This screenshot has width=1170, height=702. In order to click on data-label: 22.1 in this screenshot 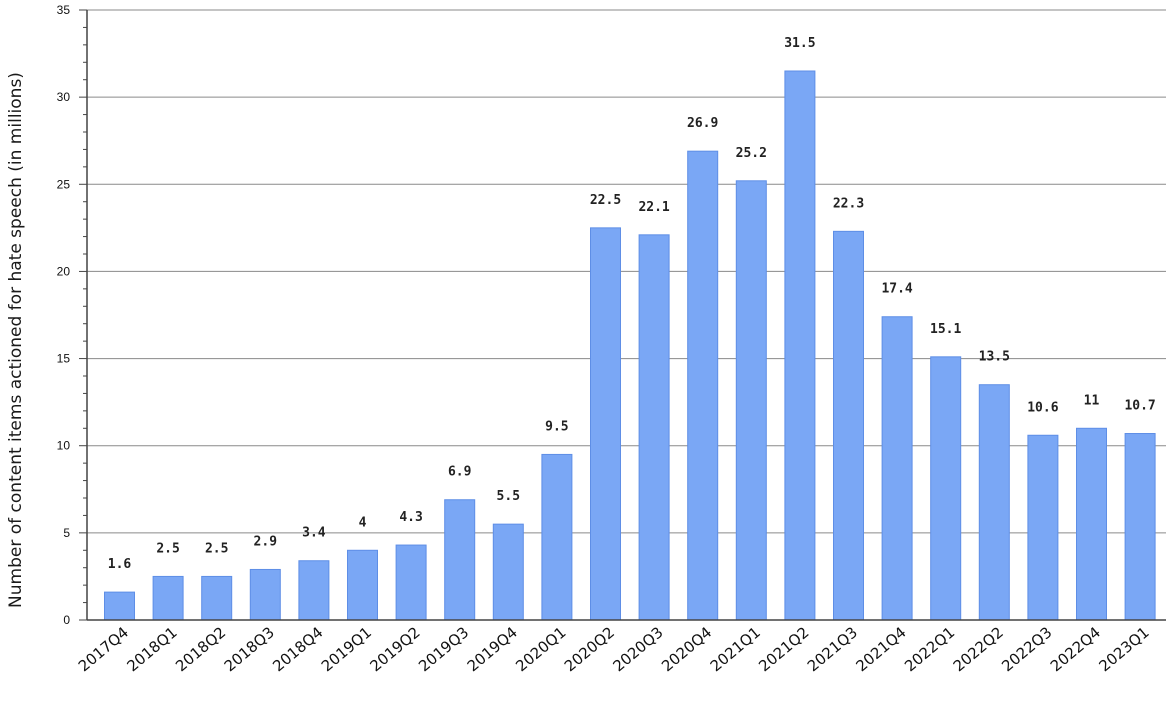, I will do `click(653, 207)`.